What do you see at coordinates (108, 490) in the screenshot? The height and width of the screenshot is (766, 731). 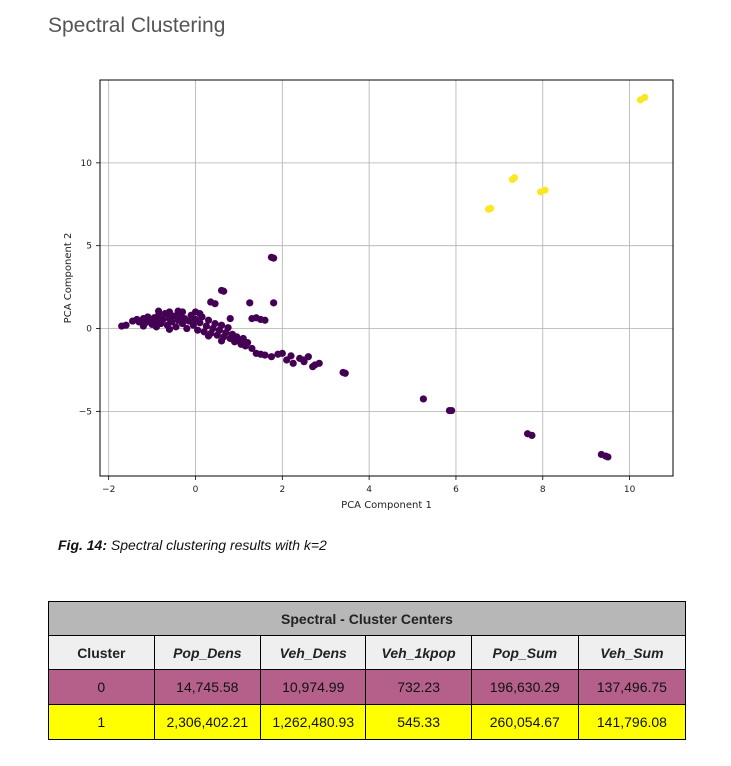 I see `x-tick-label: −2` at bounding box center [108, 490].